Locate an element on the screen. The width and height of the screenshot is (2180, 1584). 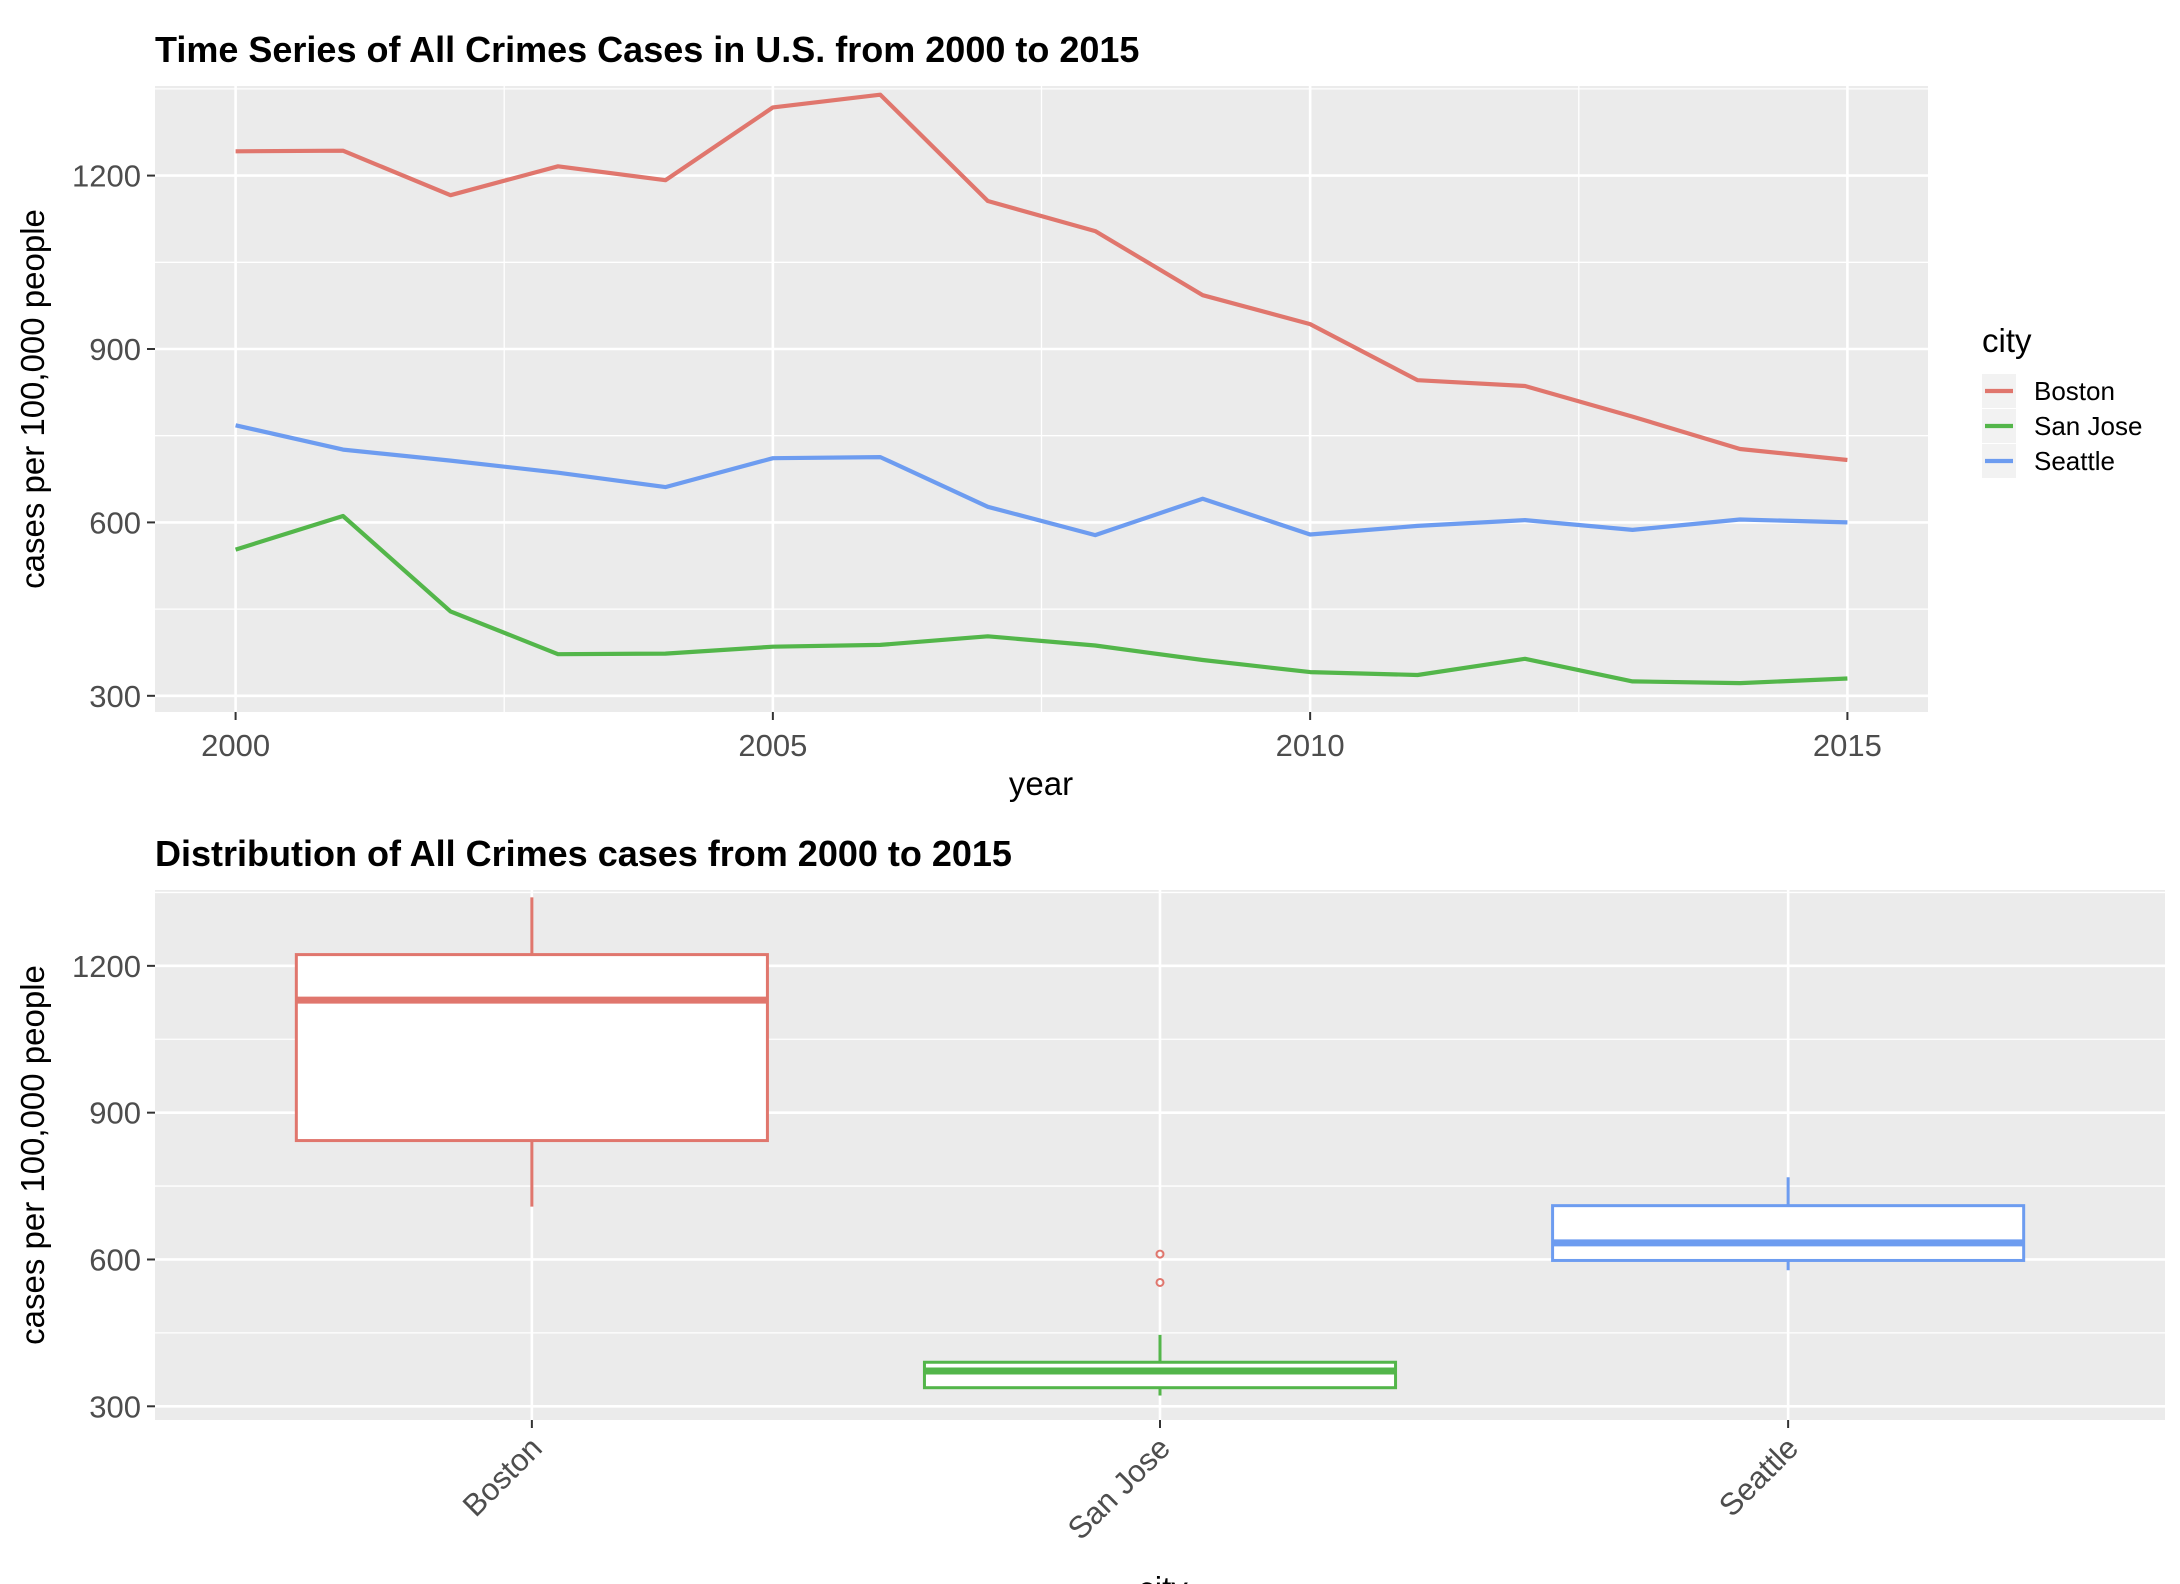
box-chart-y-axis: 300 600 900 1200 is located at coordinates (113, 1186).